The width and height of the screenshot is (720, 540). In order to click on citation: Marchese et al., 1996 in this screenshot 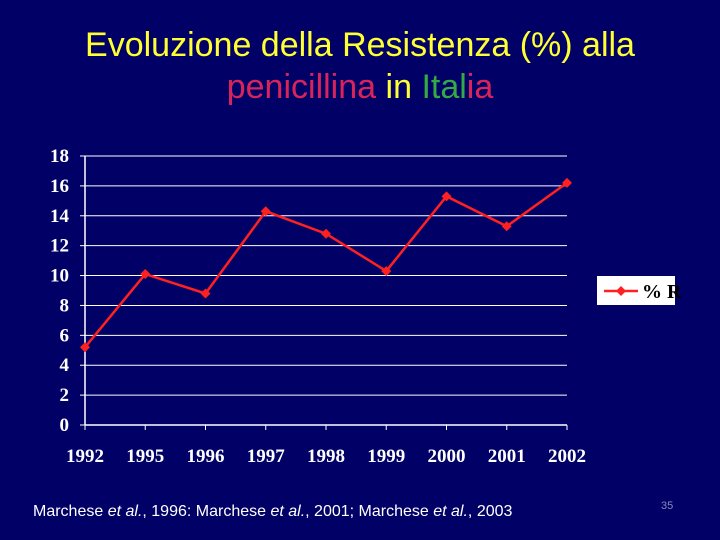, I will do `click(272, 512)`.